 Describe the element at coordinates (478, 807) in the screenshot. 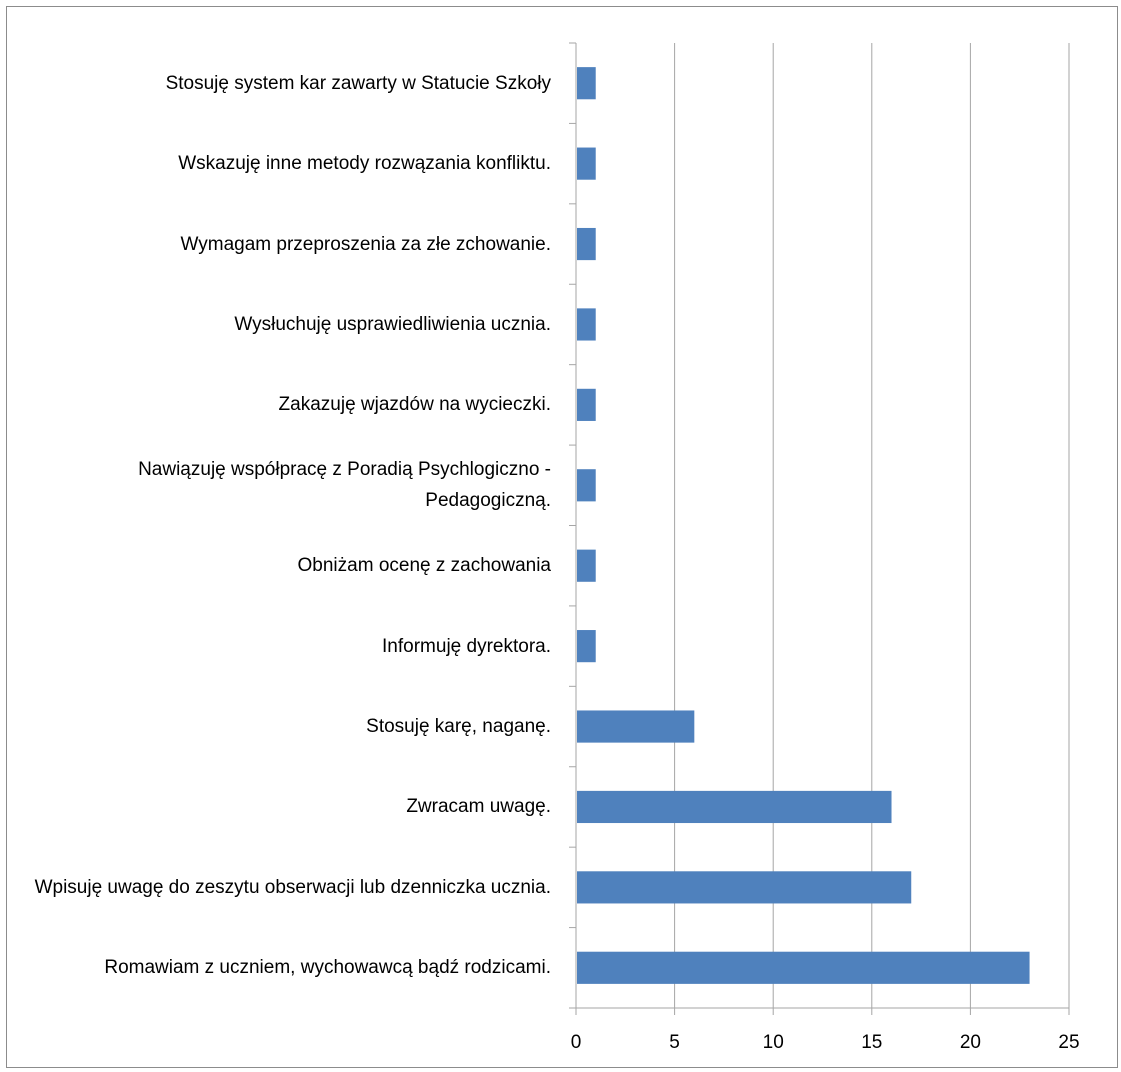

I see `category-label: Zwracam uwagę.` at that location.